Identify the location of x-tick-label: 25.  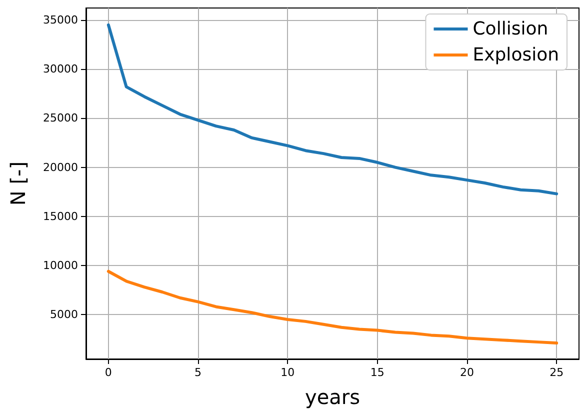
(557, 372).